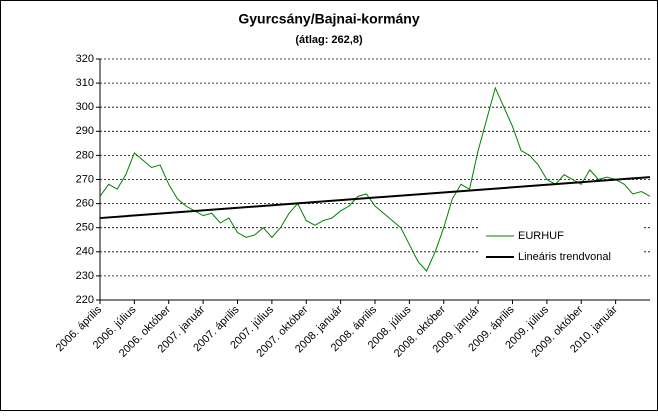 This screenshot has height=416, width=658. I want to click on y-tick-label: 290, so click(85, 131).